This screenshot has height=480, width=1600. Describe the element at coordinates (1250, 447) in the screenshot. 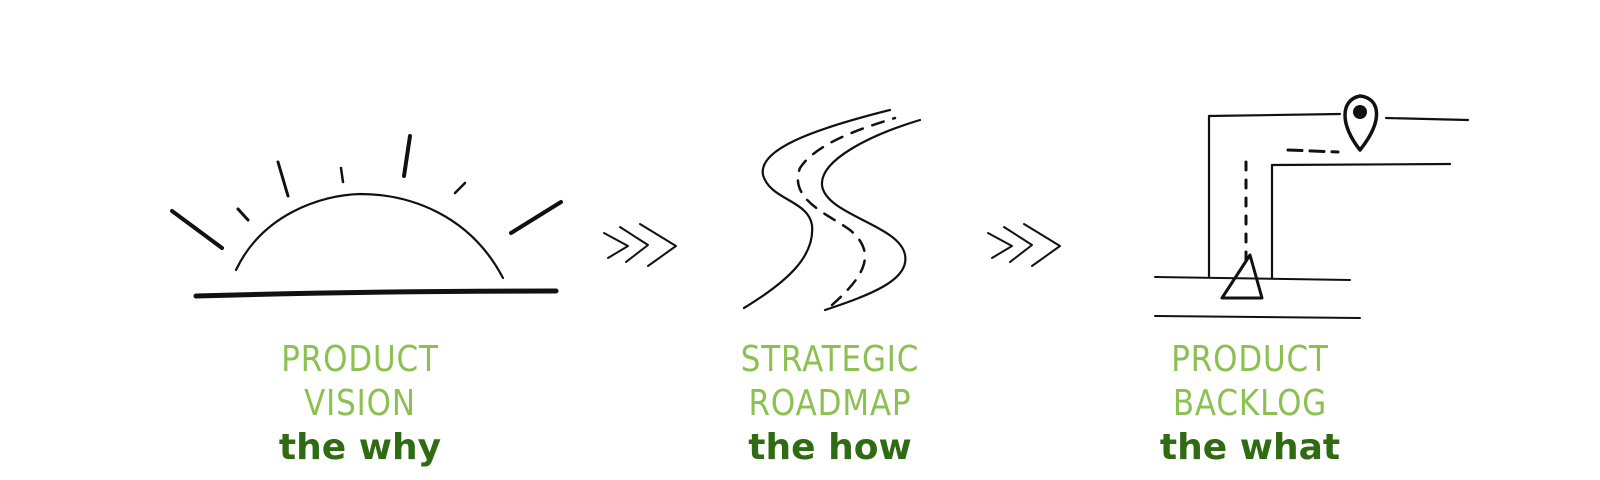

I see `step-subtitle: the what` at that location.